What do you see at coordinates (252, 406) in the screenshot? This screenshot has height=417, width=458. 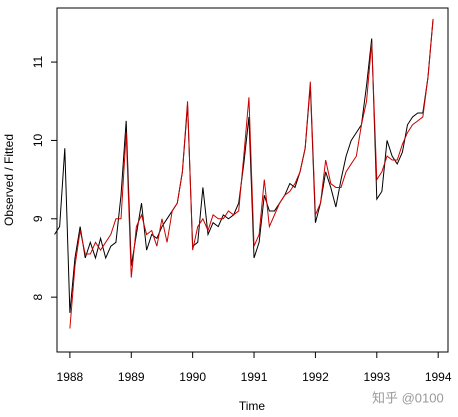 I see `x-axis-title: Time` at bounding box center [252, 406].